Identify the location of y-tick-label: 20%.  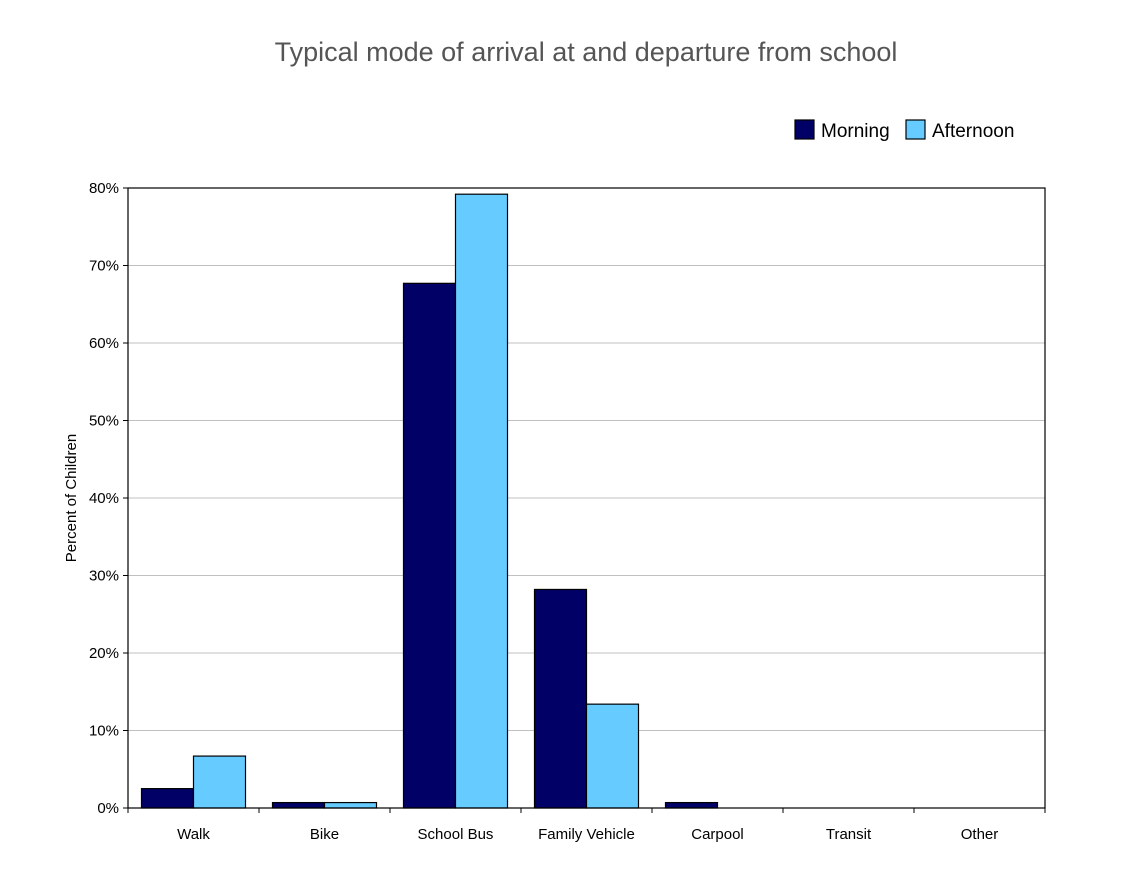
(104, 653).